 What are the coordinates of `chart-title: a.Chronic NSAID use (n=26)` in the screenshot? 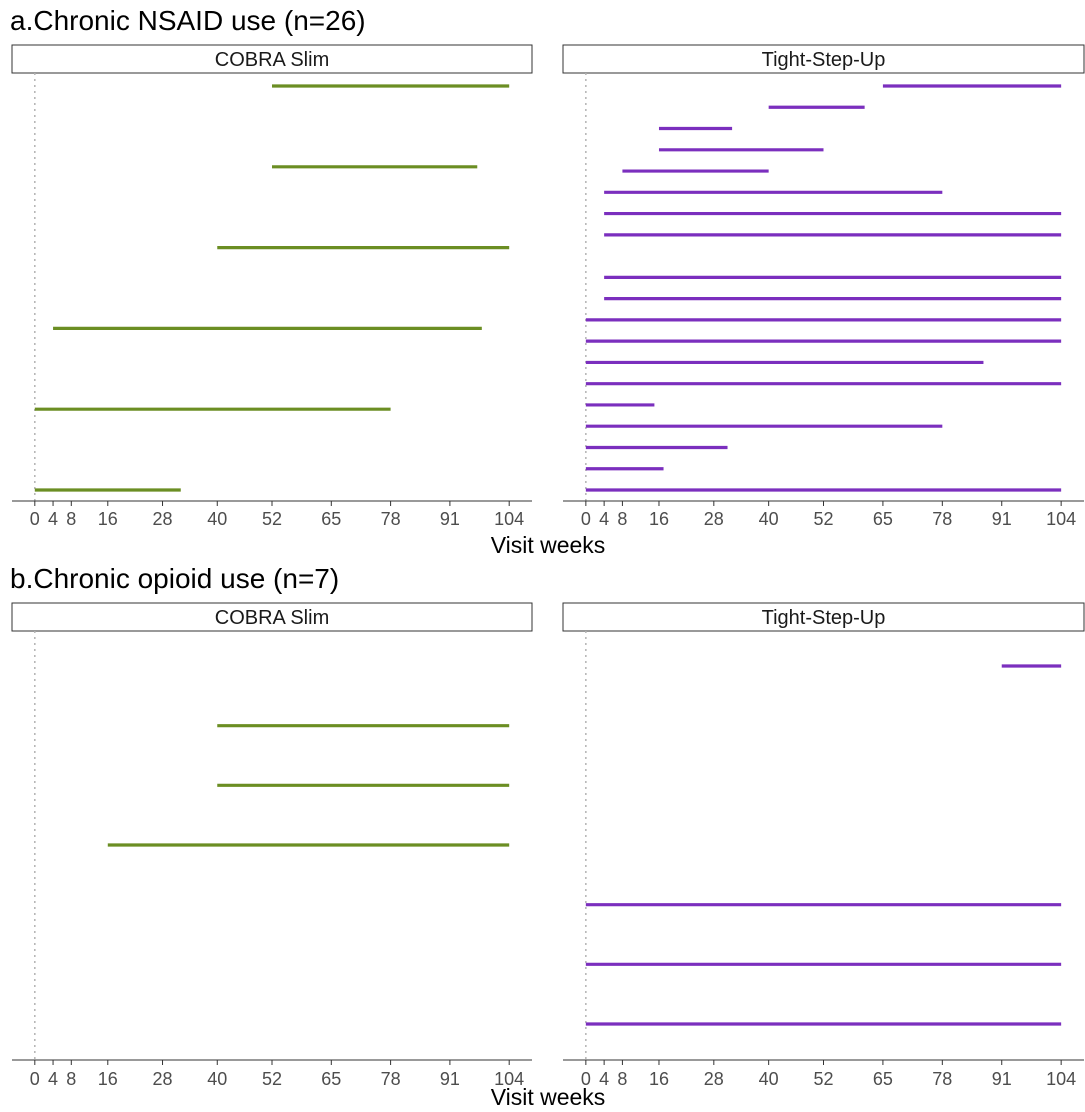 It's located at (188, 20).